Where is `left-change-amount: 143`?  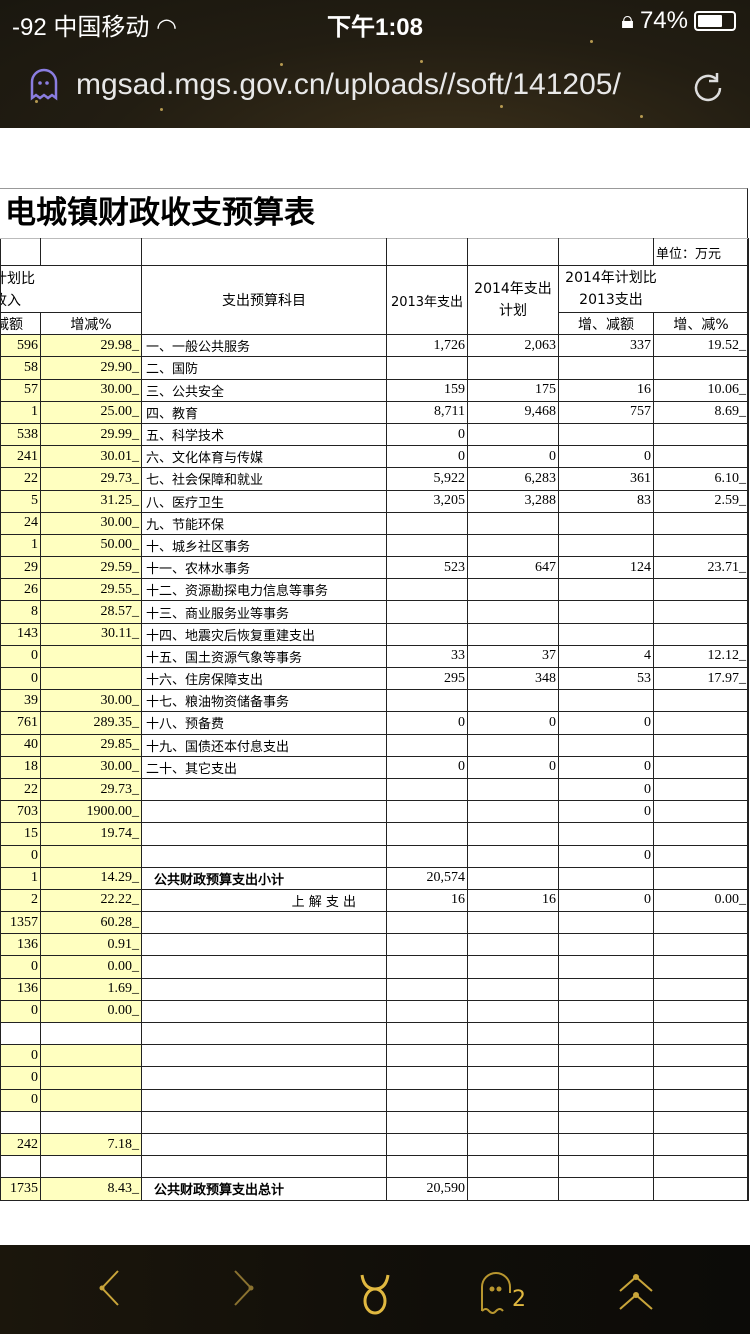
left-change-amount: 143 is located at coordinates (20, 634).